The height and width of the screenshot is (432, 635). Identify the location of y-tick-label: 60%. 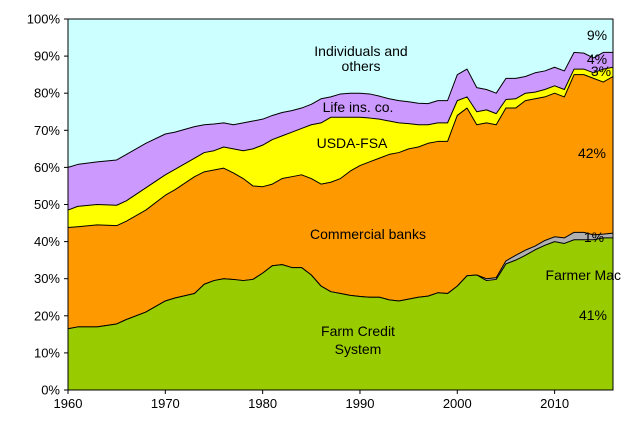
(47, 167).